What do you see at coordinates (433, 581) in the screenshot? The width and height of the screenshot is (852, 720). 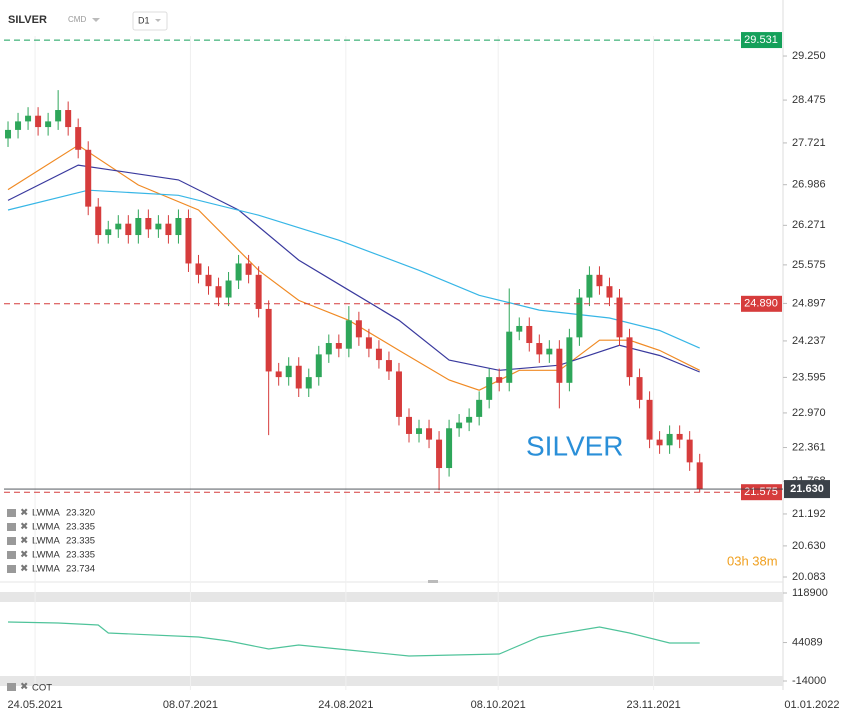 I see `panel-handle` at bounding box center [433, 581].